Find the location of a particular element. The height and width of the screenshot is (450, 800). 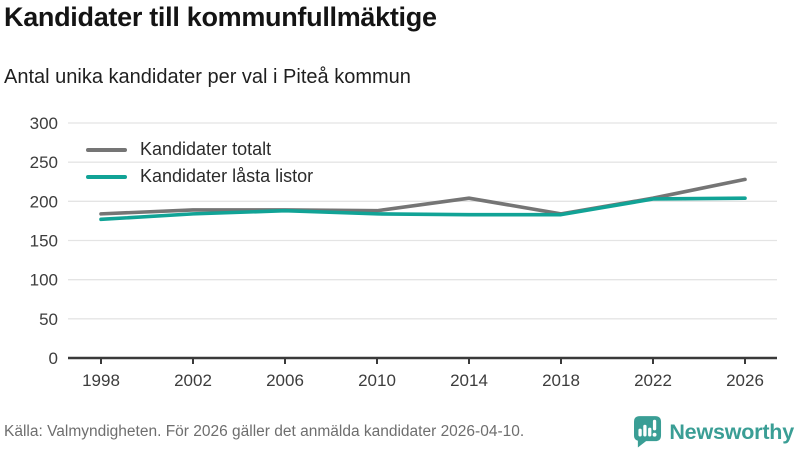

x-axis-tick-label: 1998 is located at coordinates (101, 380).